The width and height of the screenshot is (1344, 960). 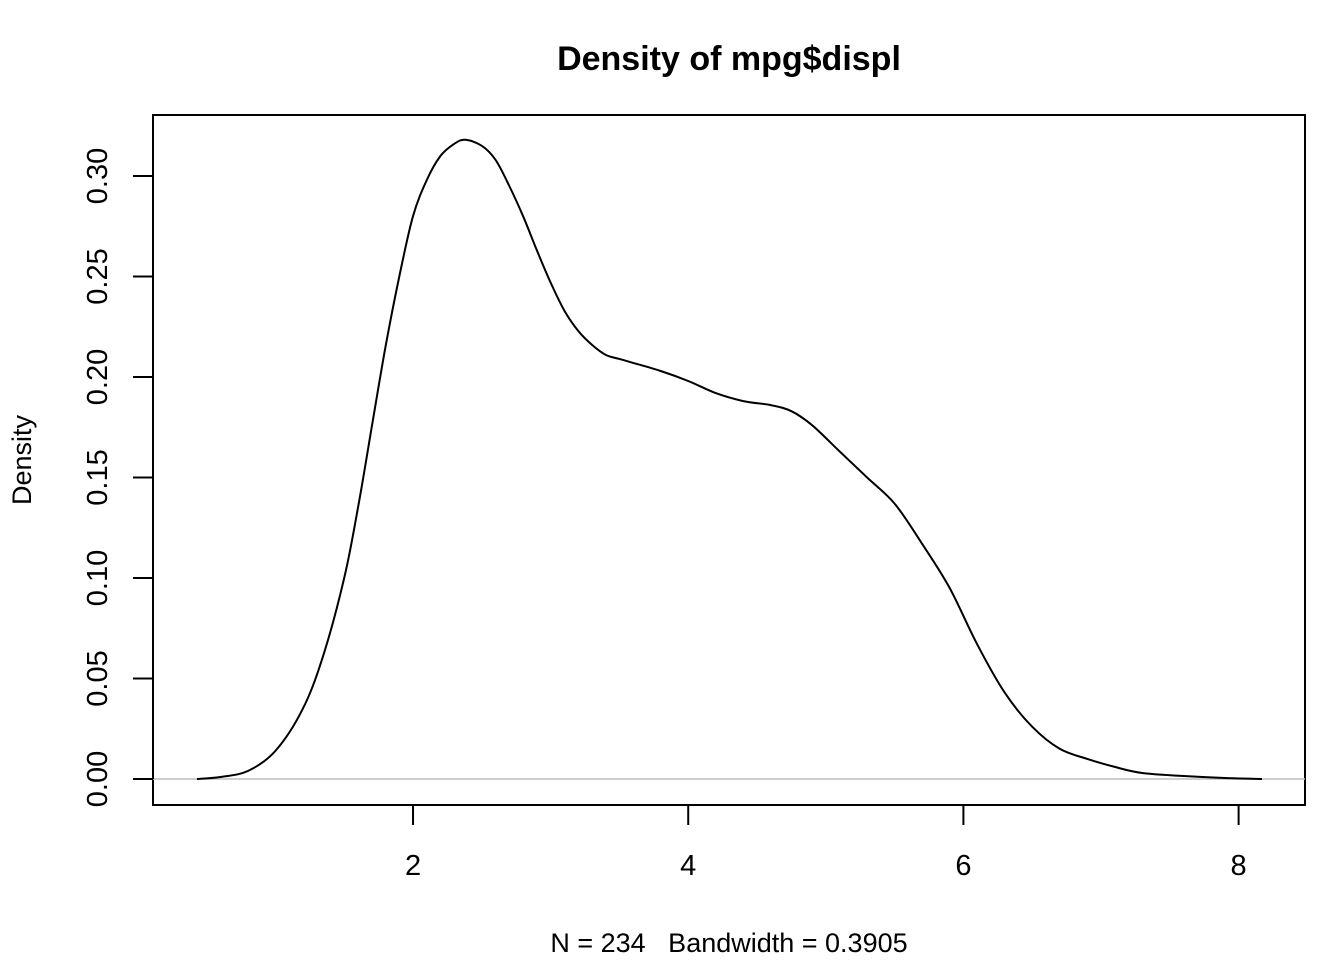 What do you see at coordinates (98, 477) in the screenshot?
I see `y-tick-label: 0.15` at bounding box center [98, 477].